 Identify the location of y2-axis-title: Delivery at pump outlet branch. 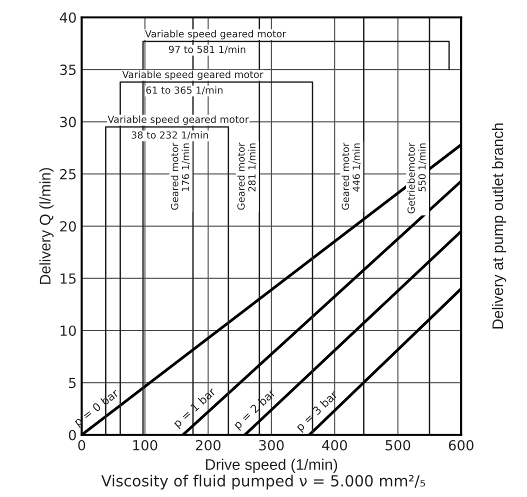
(499, 226).